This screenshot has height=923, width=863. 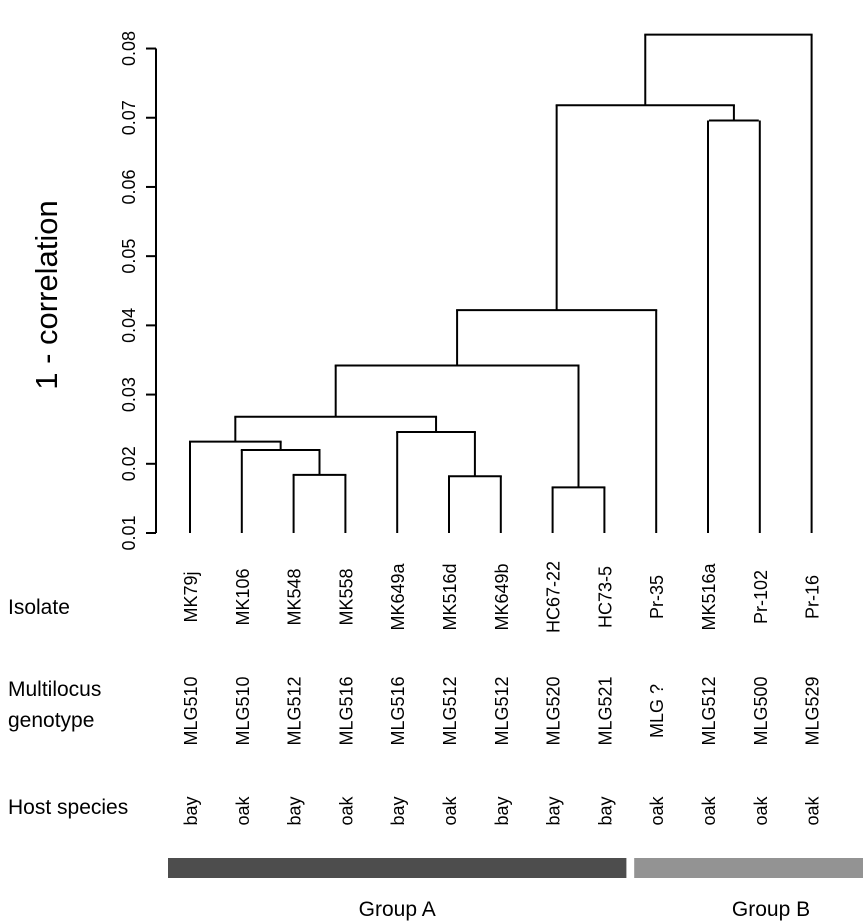 What do you see at coordinates (129, 117) in the screenshot?
I see `y-tick-label: 0.07` at bounding box center [129, 117].